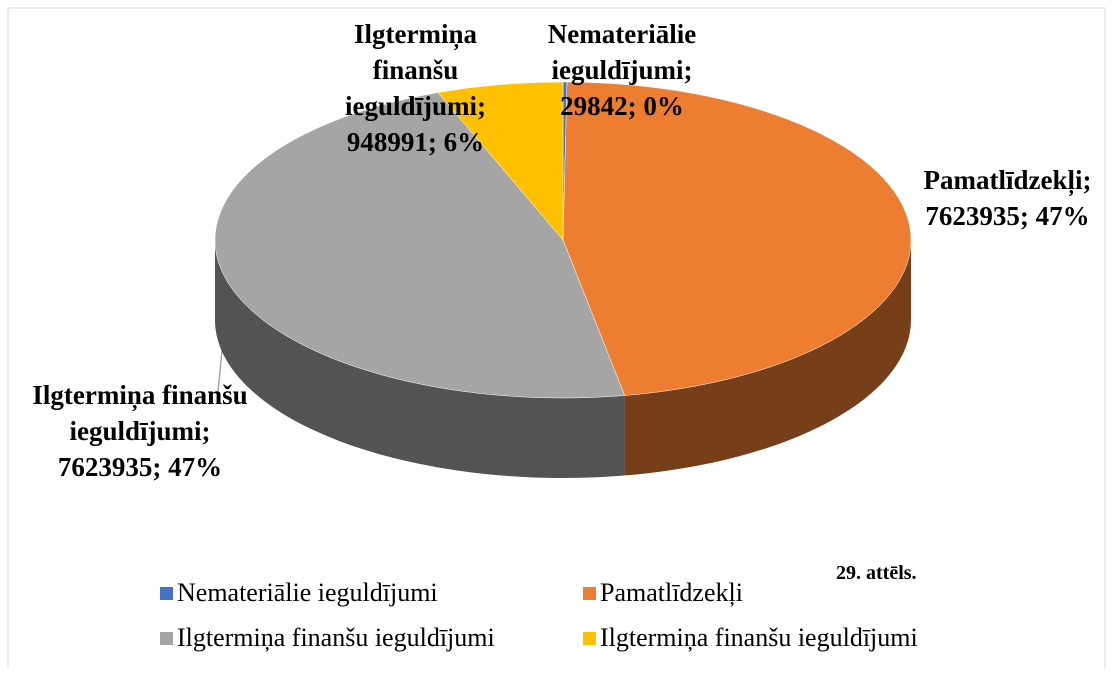 This screenshot has width=1113, height=675. What do you see at coordinates (671, 592) in the screenshot?
I see `legend-label: Pamatlīdzekļi` at bounding box center [671, 592].